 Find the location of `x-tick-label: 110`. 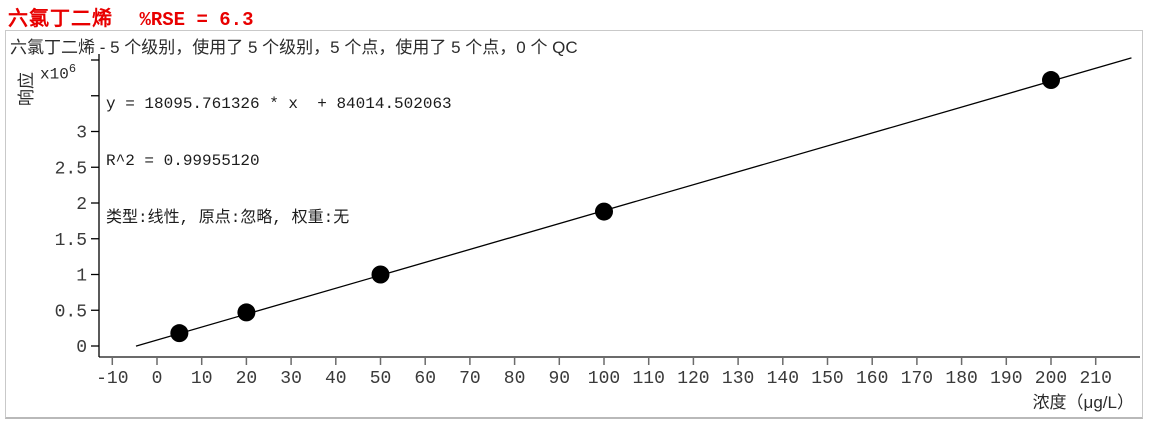

x-tick-label: 110 is located at coordinates (648, 379).